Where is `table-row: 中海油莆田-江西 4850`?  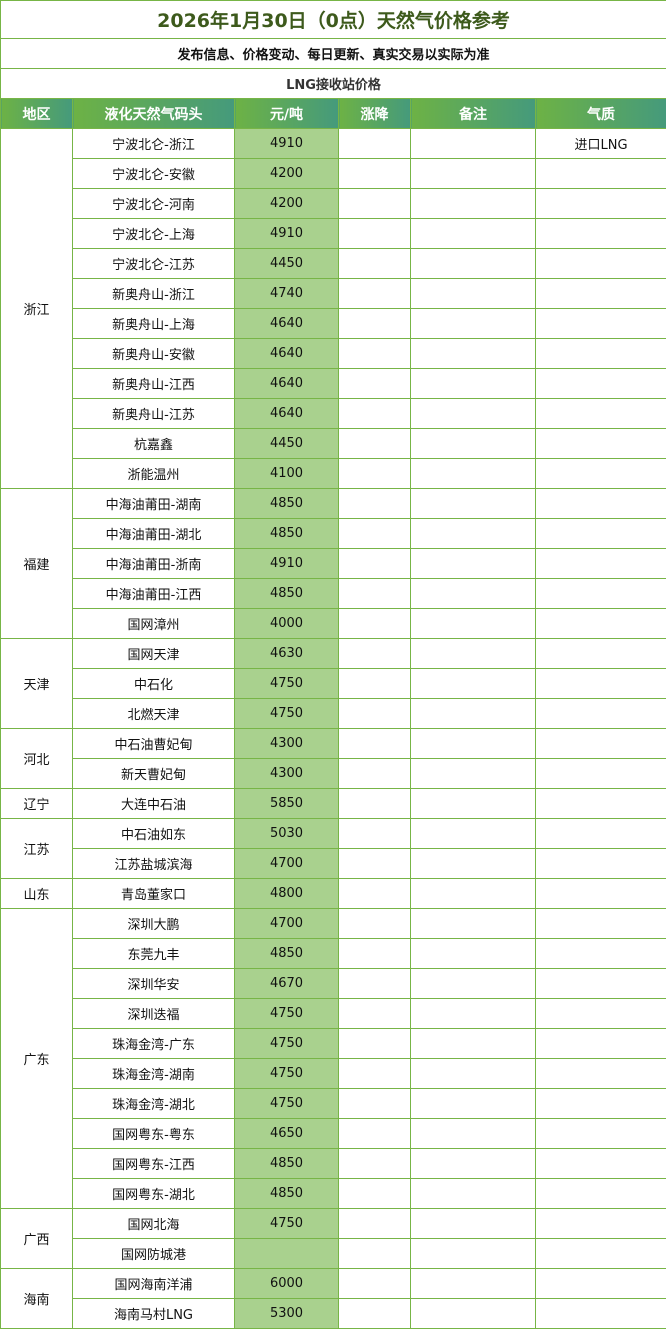
table-row: 中海油莆田-江西 4850 is located at coordinates (333, 593).